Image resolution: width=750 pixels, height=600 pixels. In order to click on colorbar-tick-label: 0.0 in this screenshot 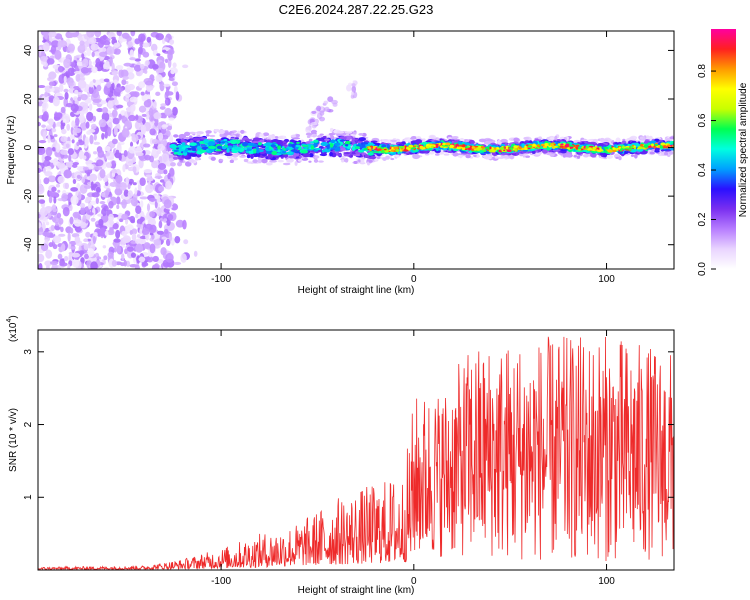, I will do `click(702, 269)`.